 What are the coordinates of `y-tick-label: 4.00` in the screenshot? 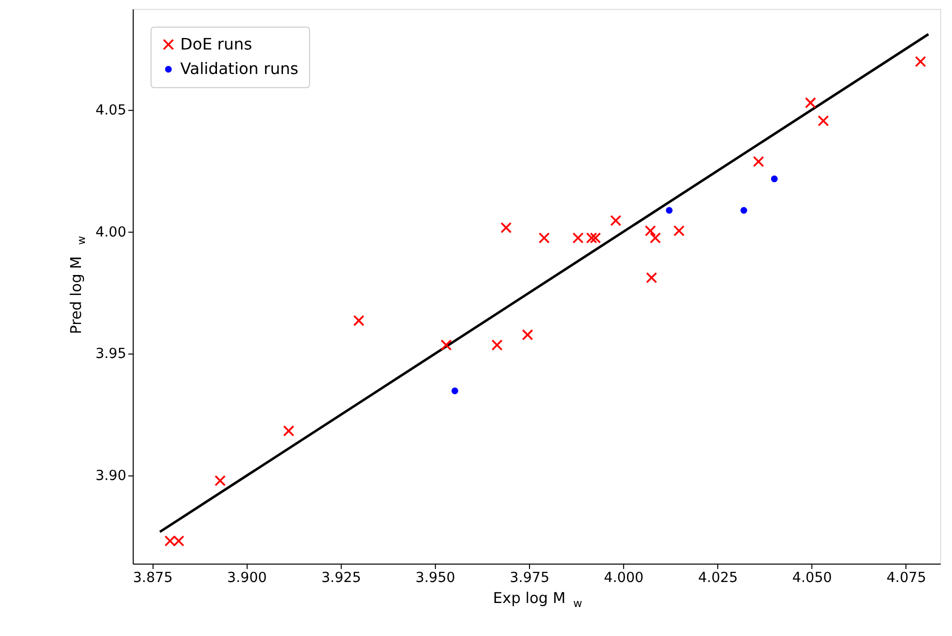 It's located at (110, 232).